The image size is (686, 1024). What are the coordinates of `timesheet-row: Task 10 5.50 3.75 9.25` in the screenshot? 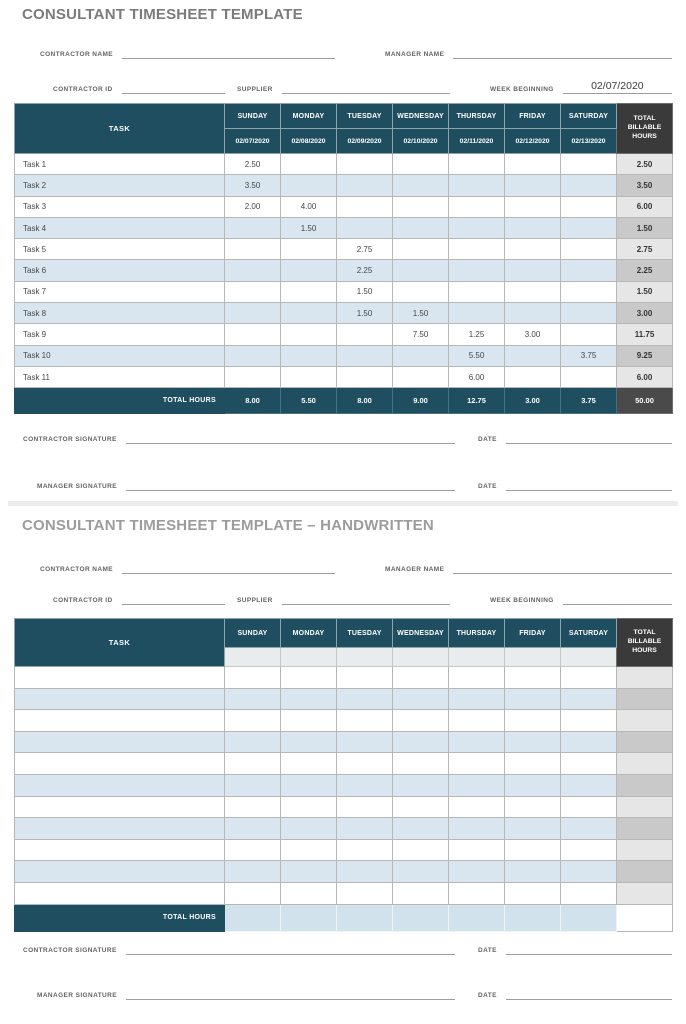 It's located at (343, 355).